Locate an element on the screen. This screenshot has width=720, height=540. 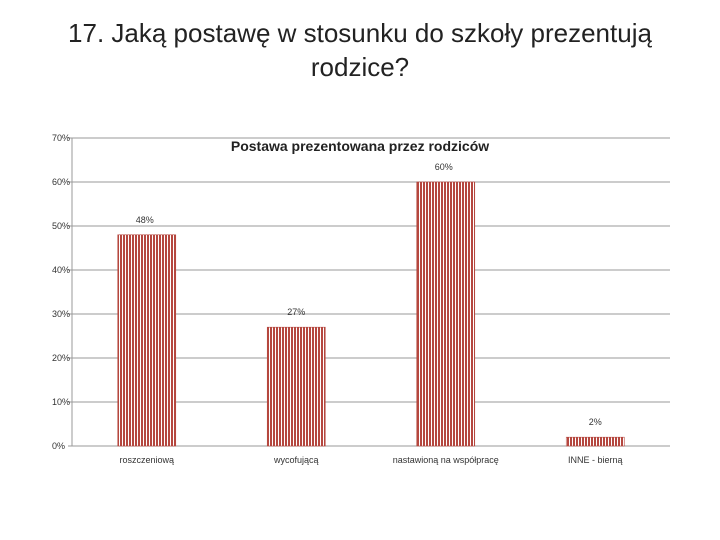
category-label: INNE - bierną is located at coordinates (595, 460).